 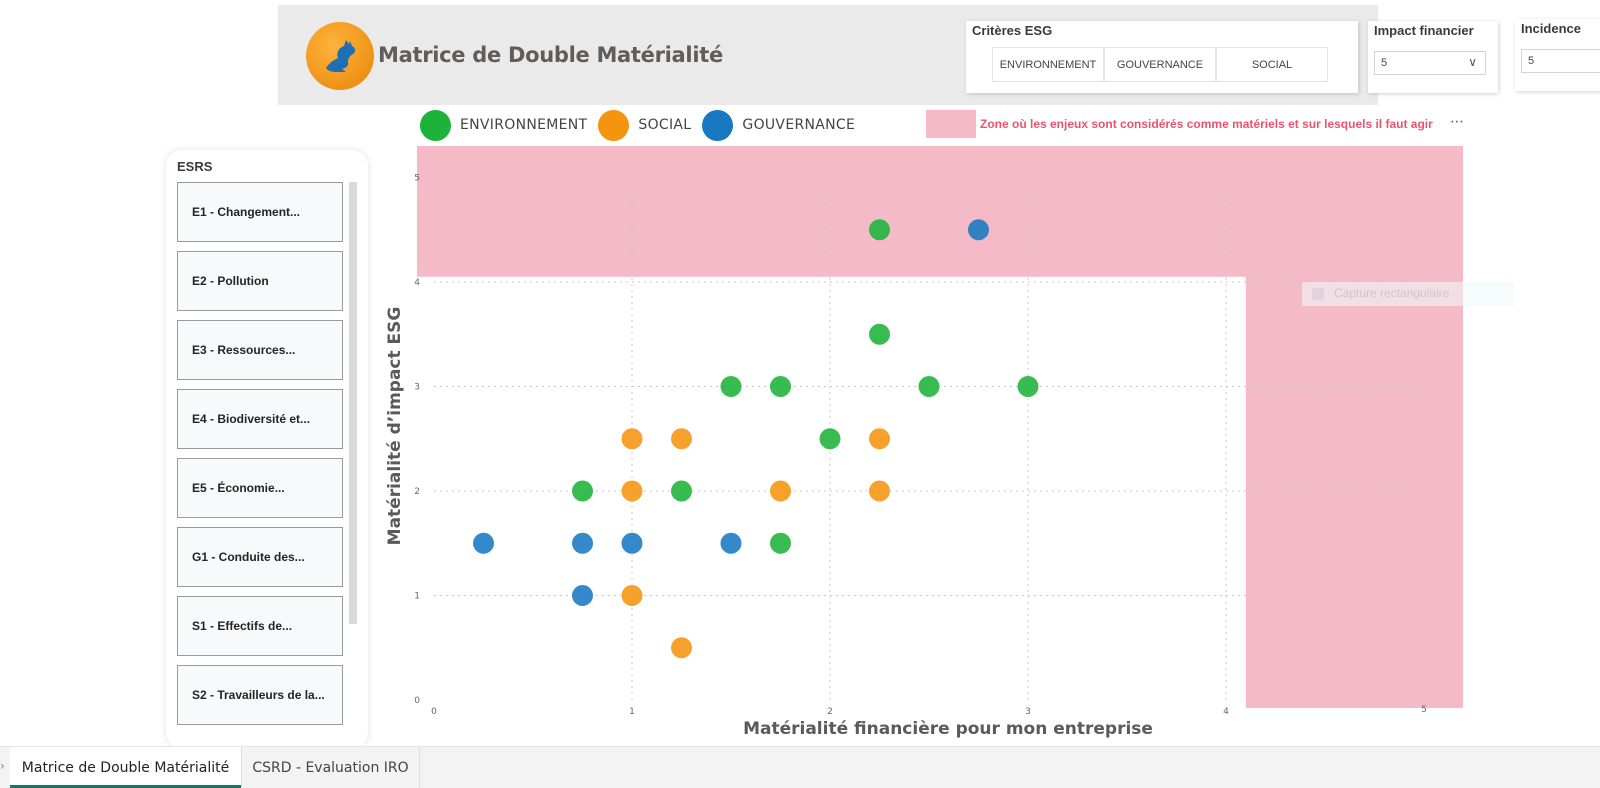 I want to click on capture-icon, so click(x=1318, y=294).